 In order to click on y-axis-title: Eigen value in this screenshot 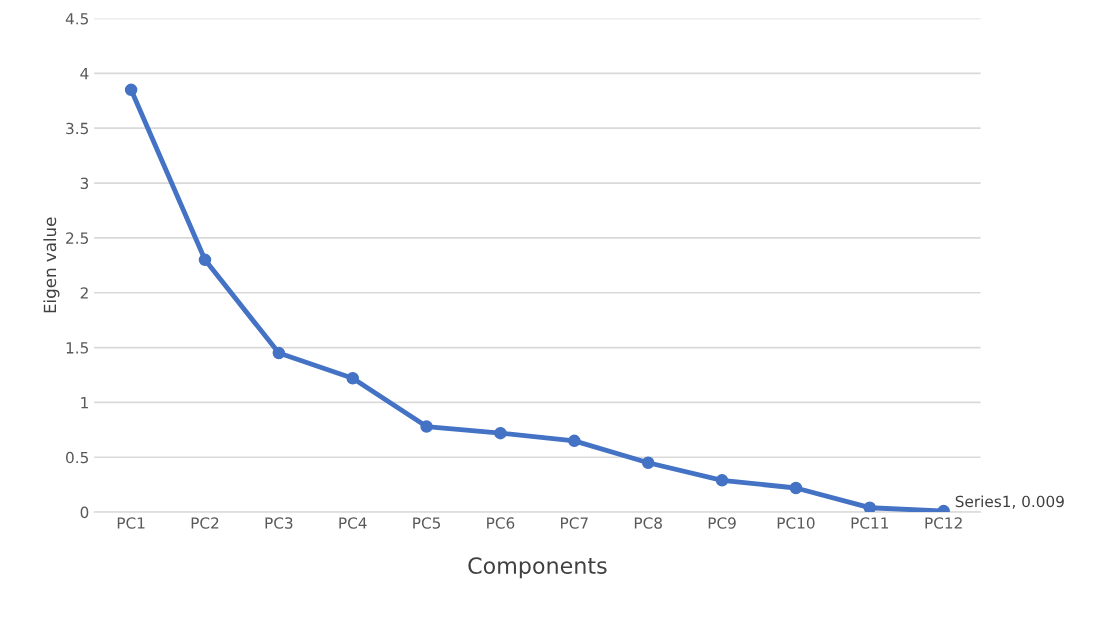, I will do `click(51, 265)`.